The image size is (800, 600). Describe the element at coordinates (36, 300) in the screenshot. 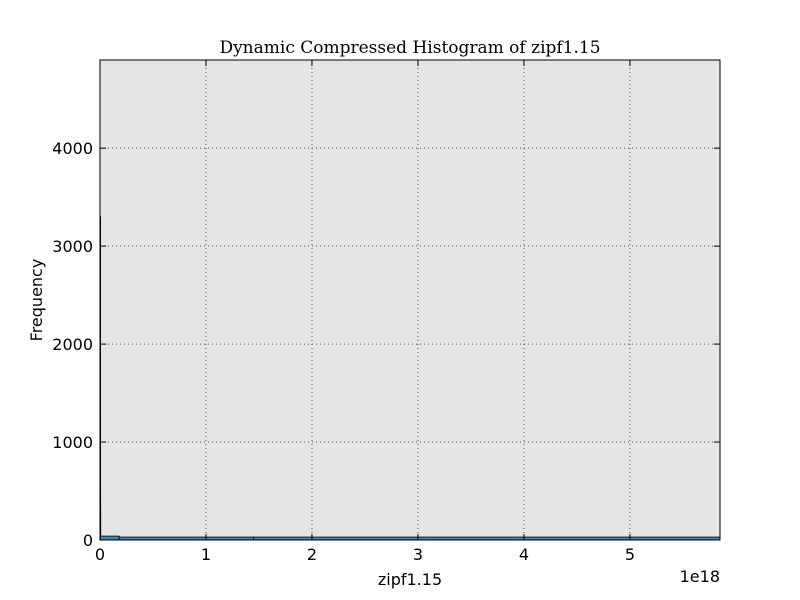

I see `y-axis-label: Frequency` at that location.